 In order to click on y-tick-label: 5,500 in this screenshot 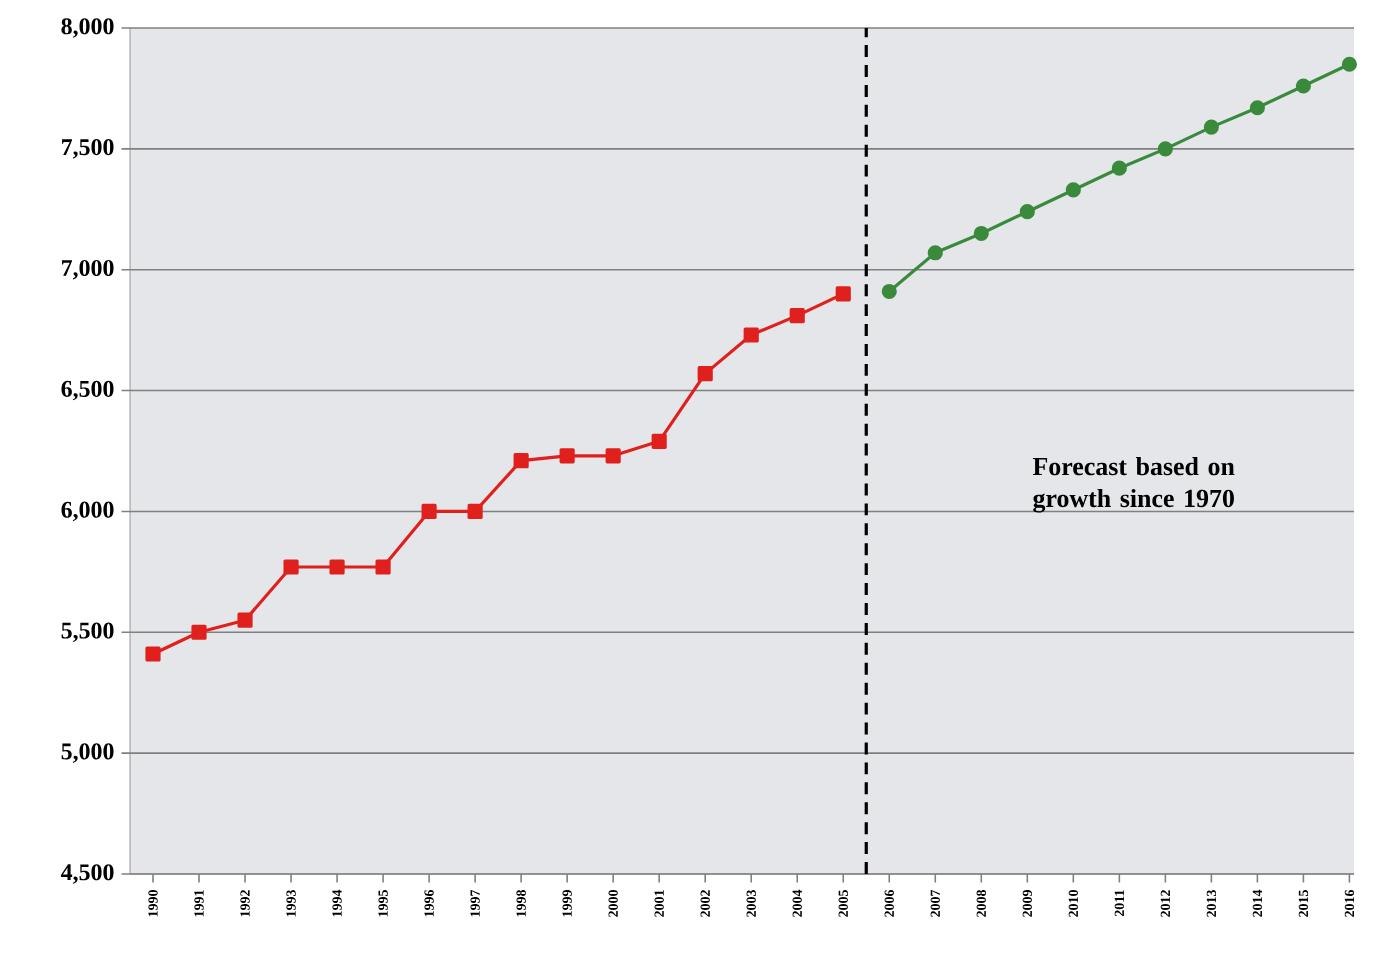, I will do `click(87, 632)`.